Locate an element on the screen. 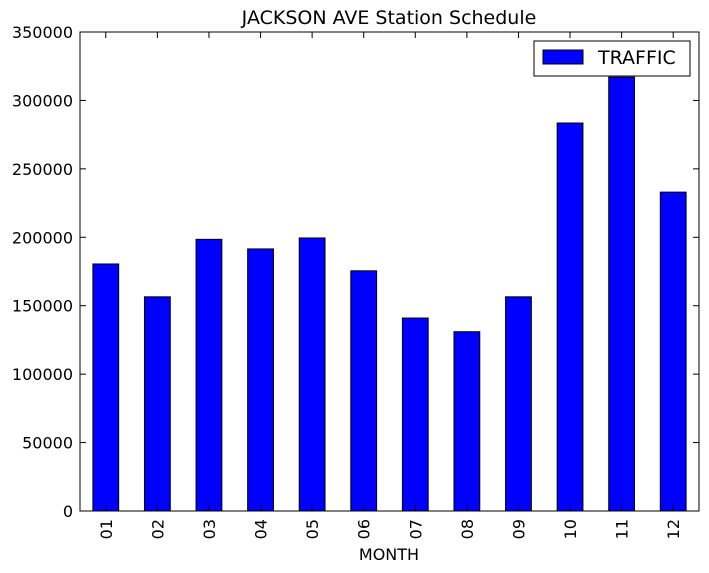 This screenshot has height=573, width=709. y-tick-label: 50000 is located at coordinates (47, 443).